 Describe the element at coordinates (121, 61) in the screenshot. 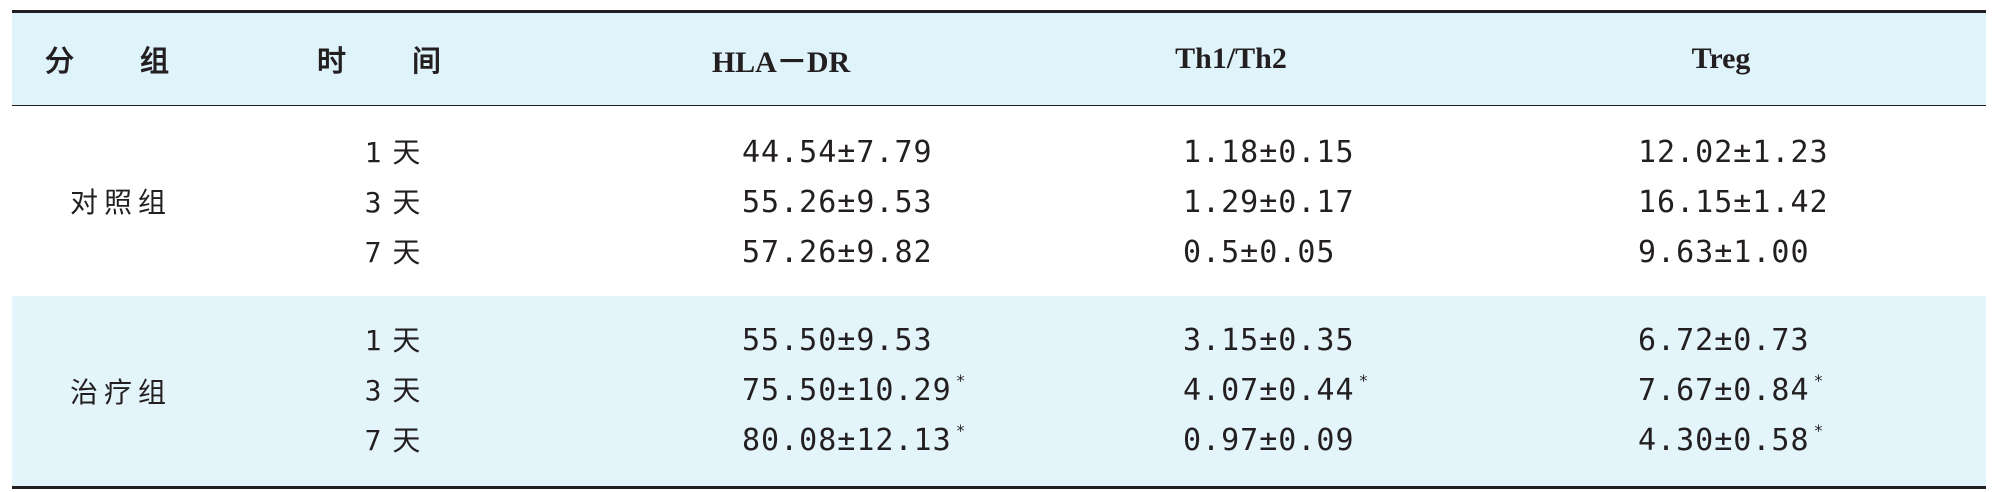

I see `header-group: 分 组` at that location.